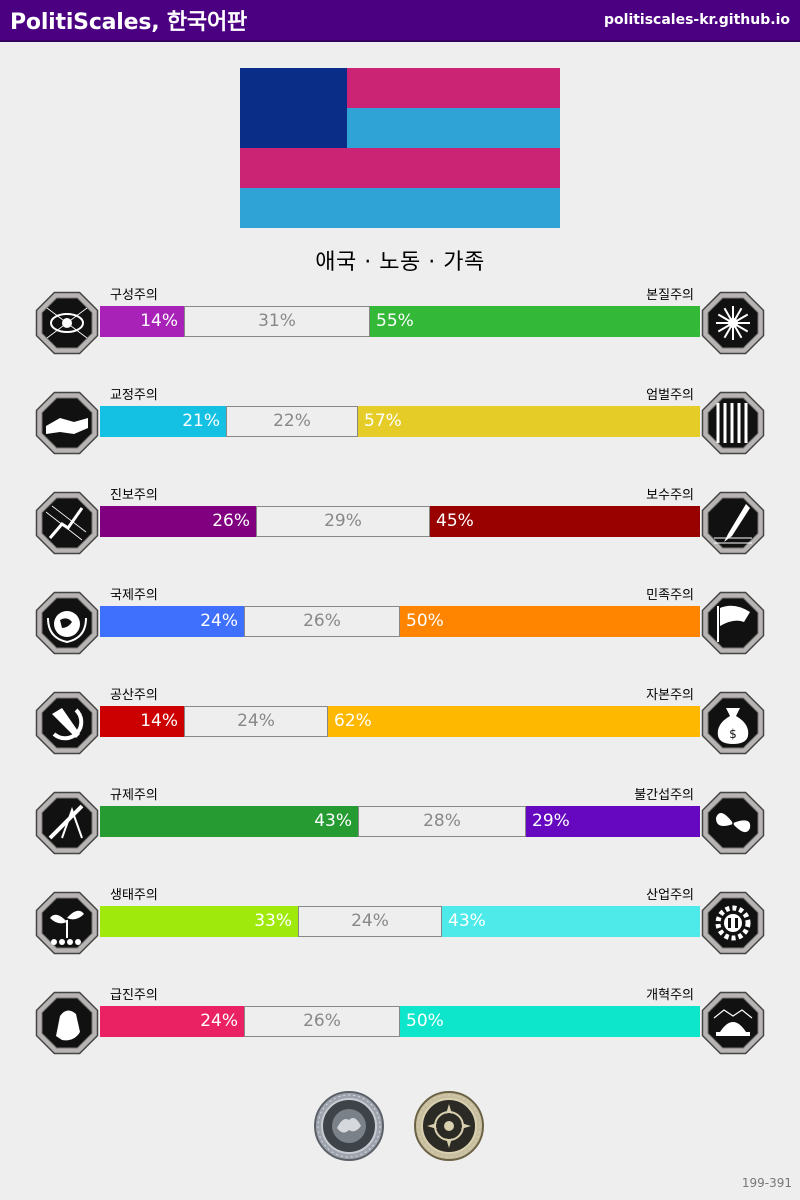 This screenshot has width=800, height=1200. Describe the element at coordinates (129, 22) in the screenshot. I see `app-title: PolitiScales, 한국어판` at that location.